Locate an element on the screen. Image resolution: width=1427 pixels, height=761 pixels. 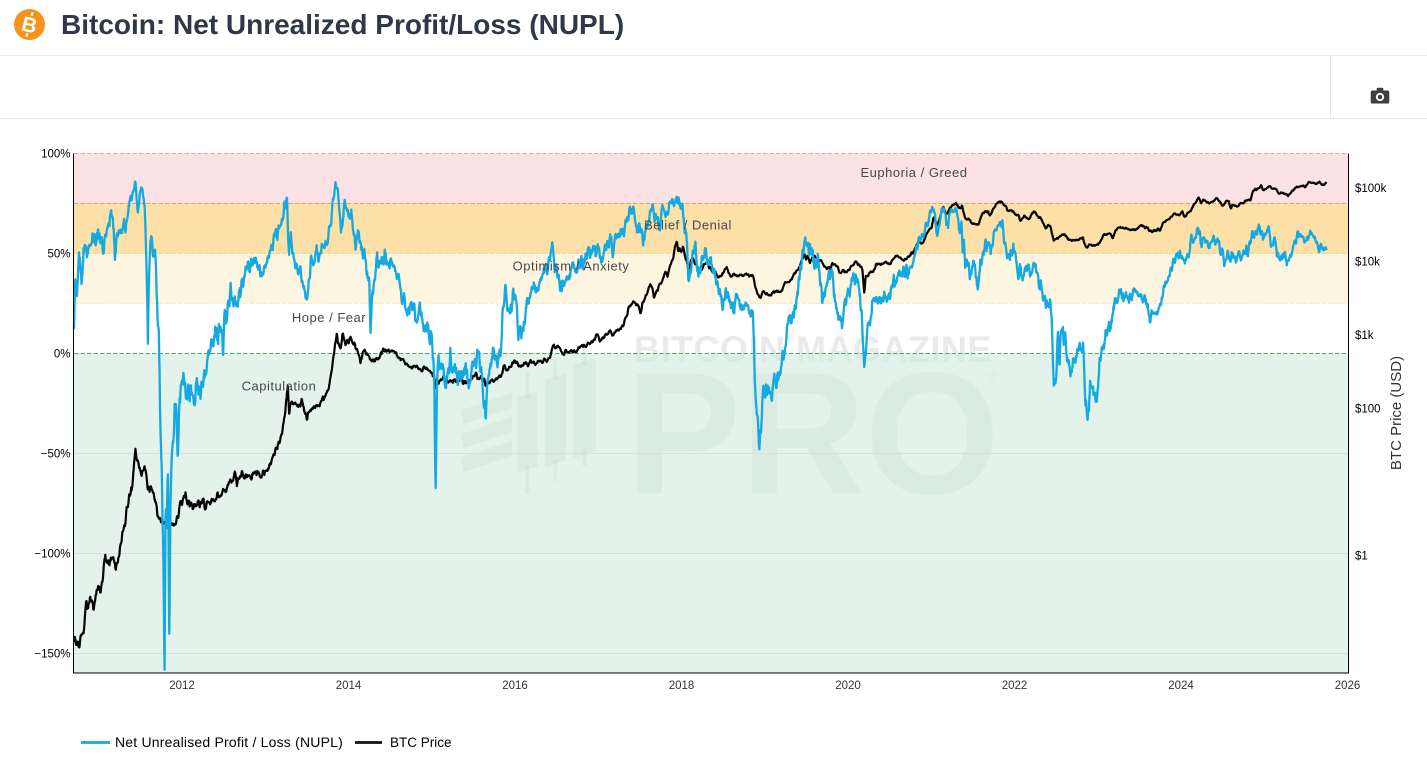
svg-text: $1 is located at coordinates (1361, 557).